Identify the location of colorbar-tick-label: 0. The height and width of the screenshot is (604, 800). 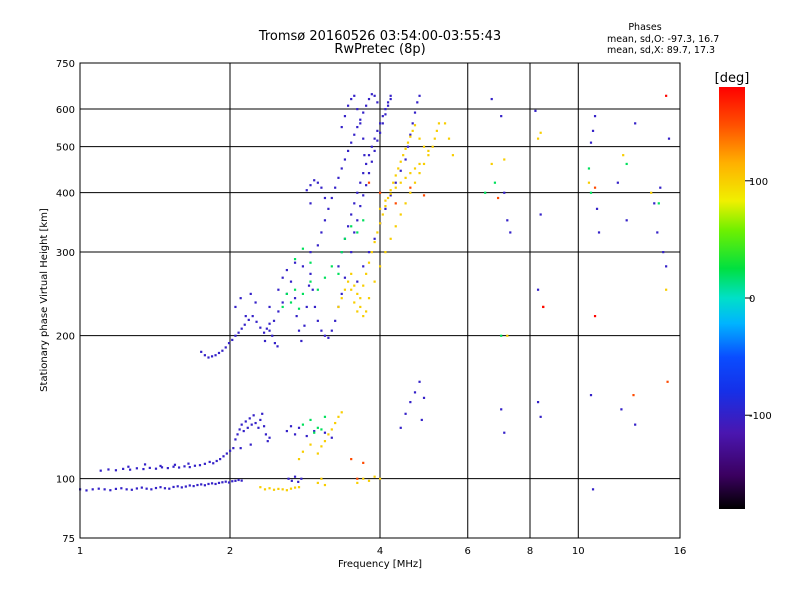
(752, 299).